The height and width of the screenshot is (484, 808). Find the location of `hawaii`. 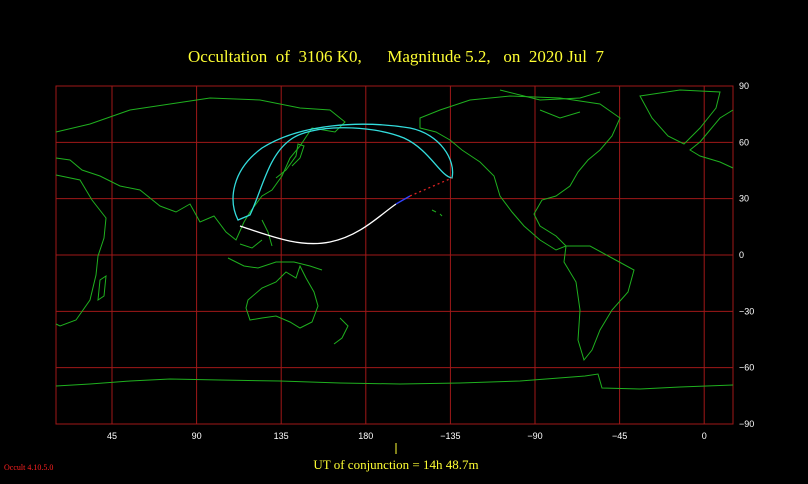

hawaii is located at coordinates (437, 213).